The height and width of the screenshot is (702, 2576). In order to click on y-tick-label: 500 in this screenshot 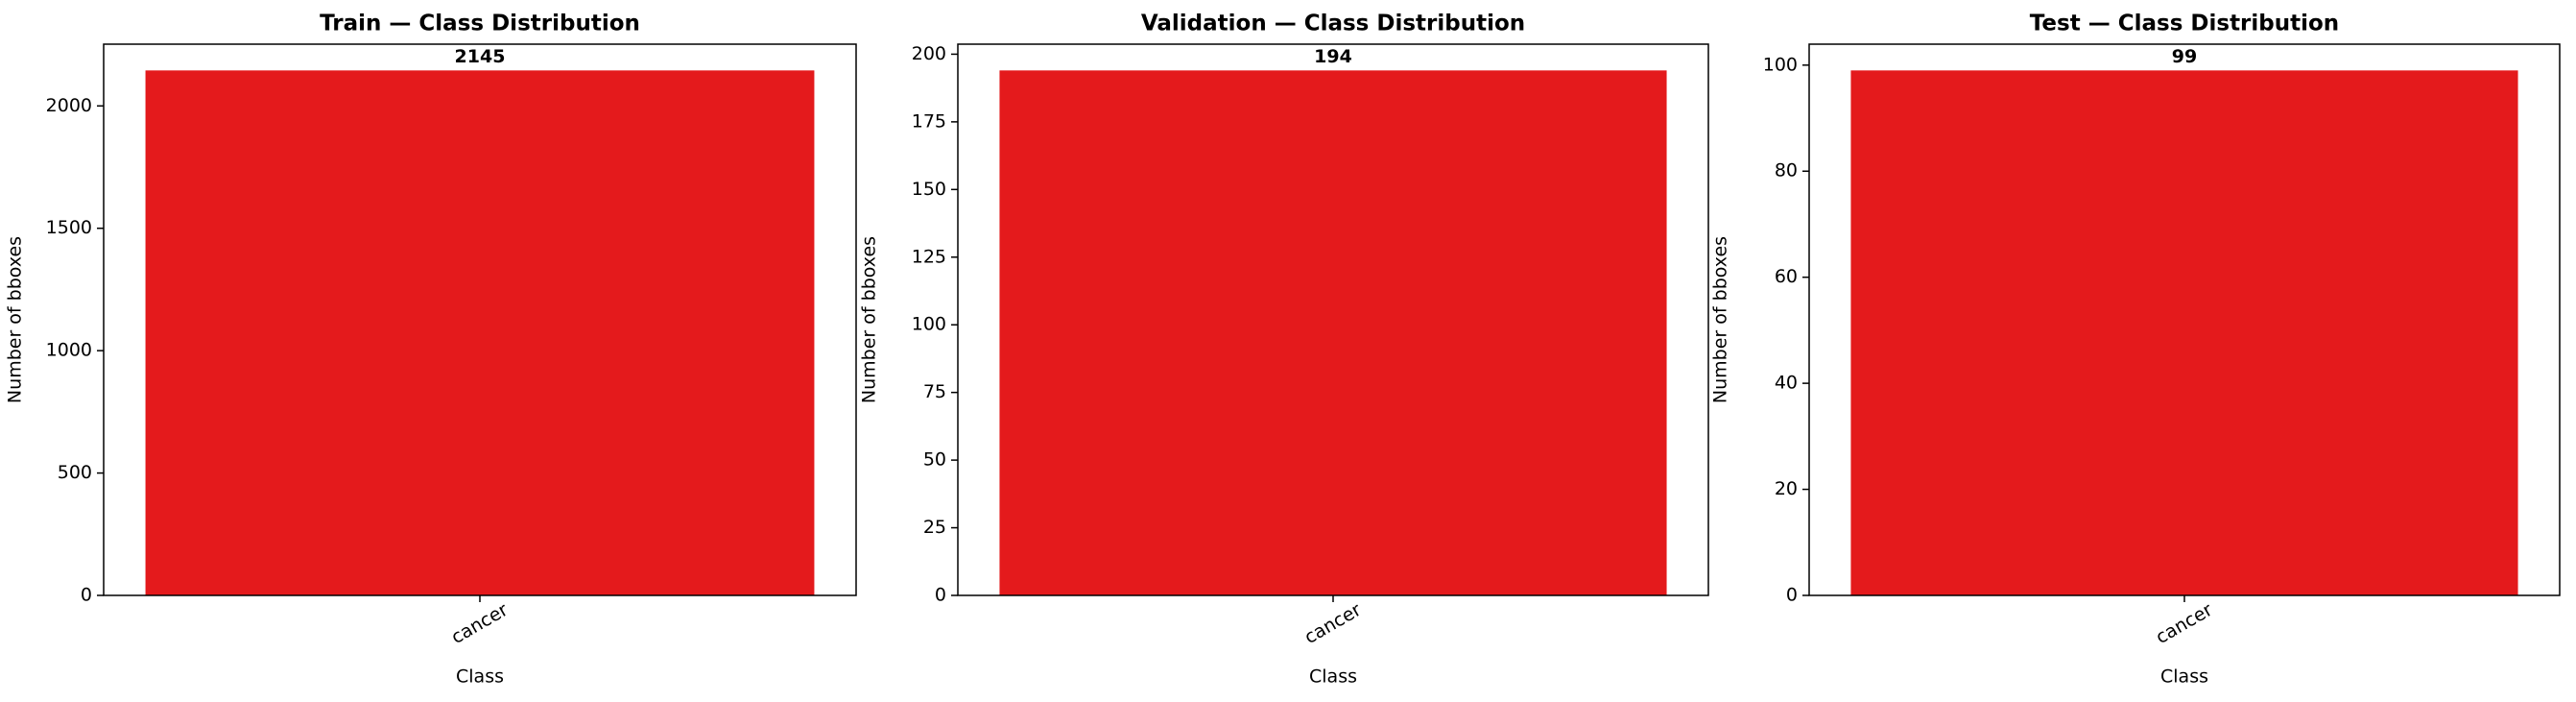, I will do `click(75, 472)`.